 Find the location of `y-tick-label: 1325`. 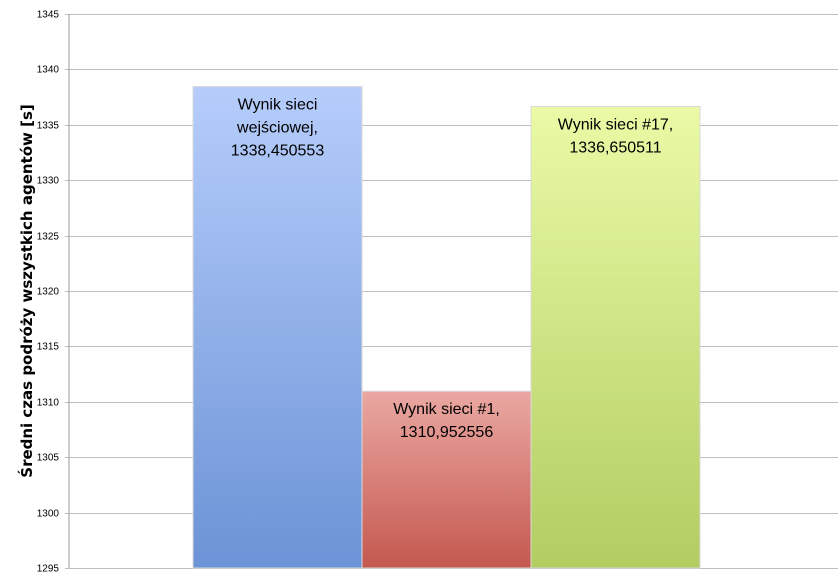

y-tick-label: 1325 is located at coordinates (48, 237).